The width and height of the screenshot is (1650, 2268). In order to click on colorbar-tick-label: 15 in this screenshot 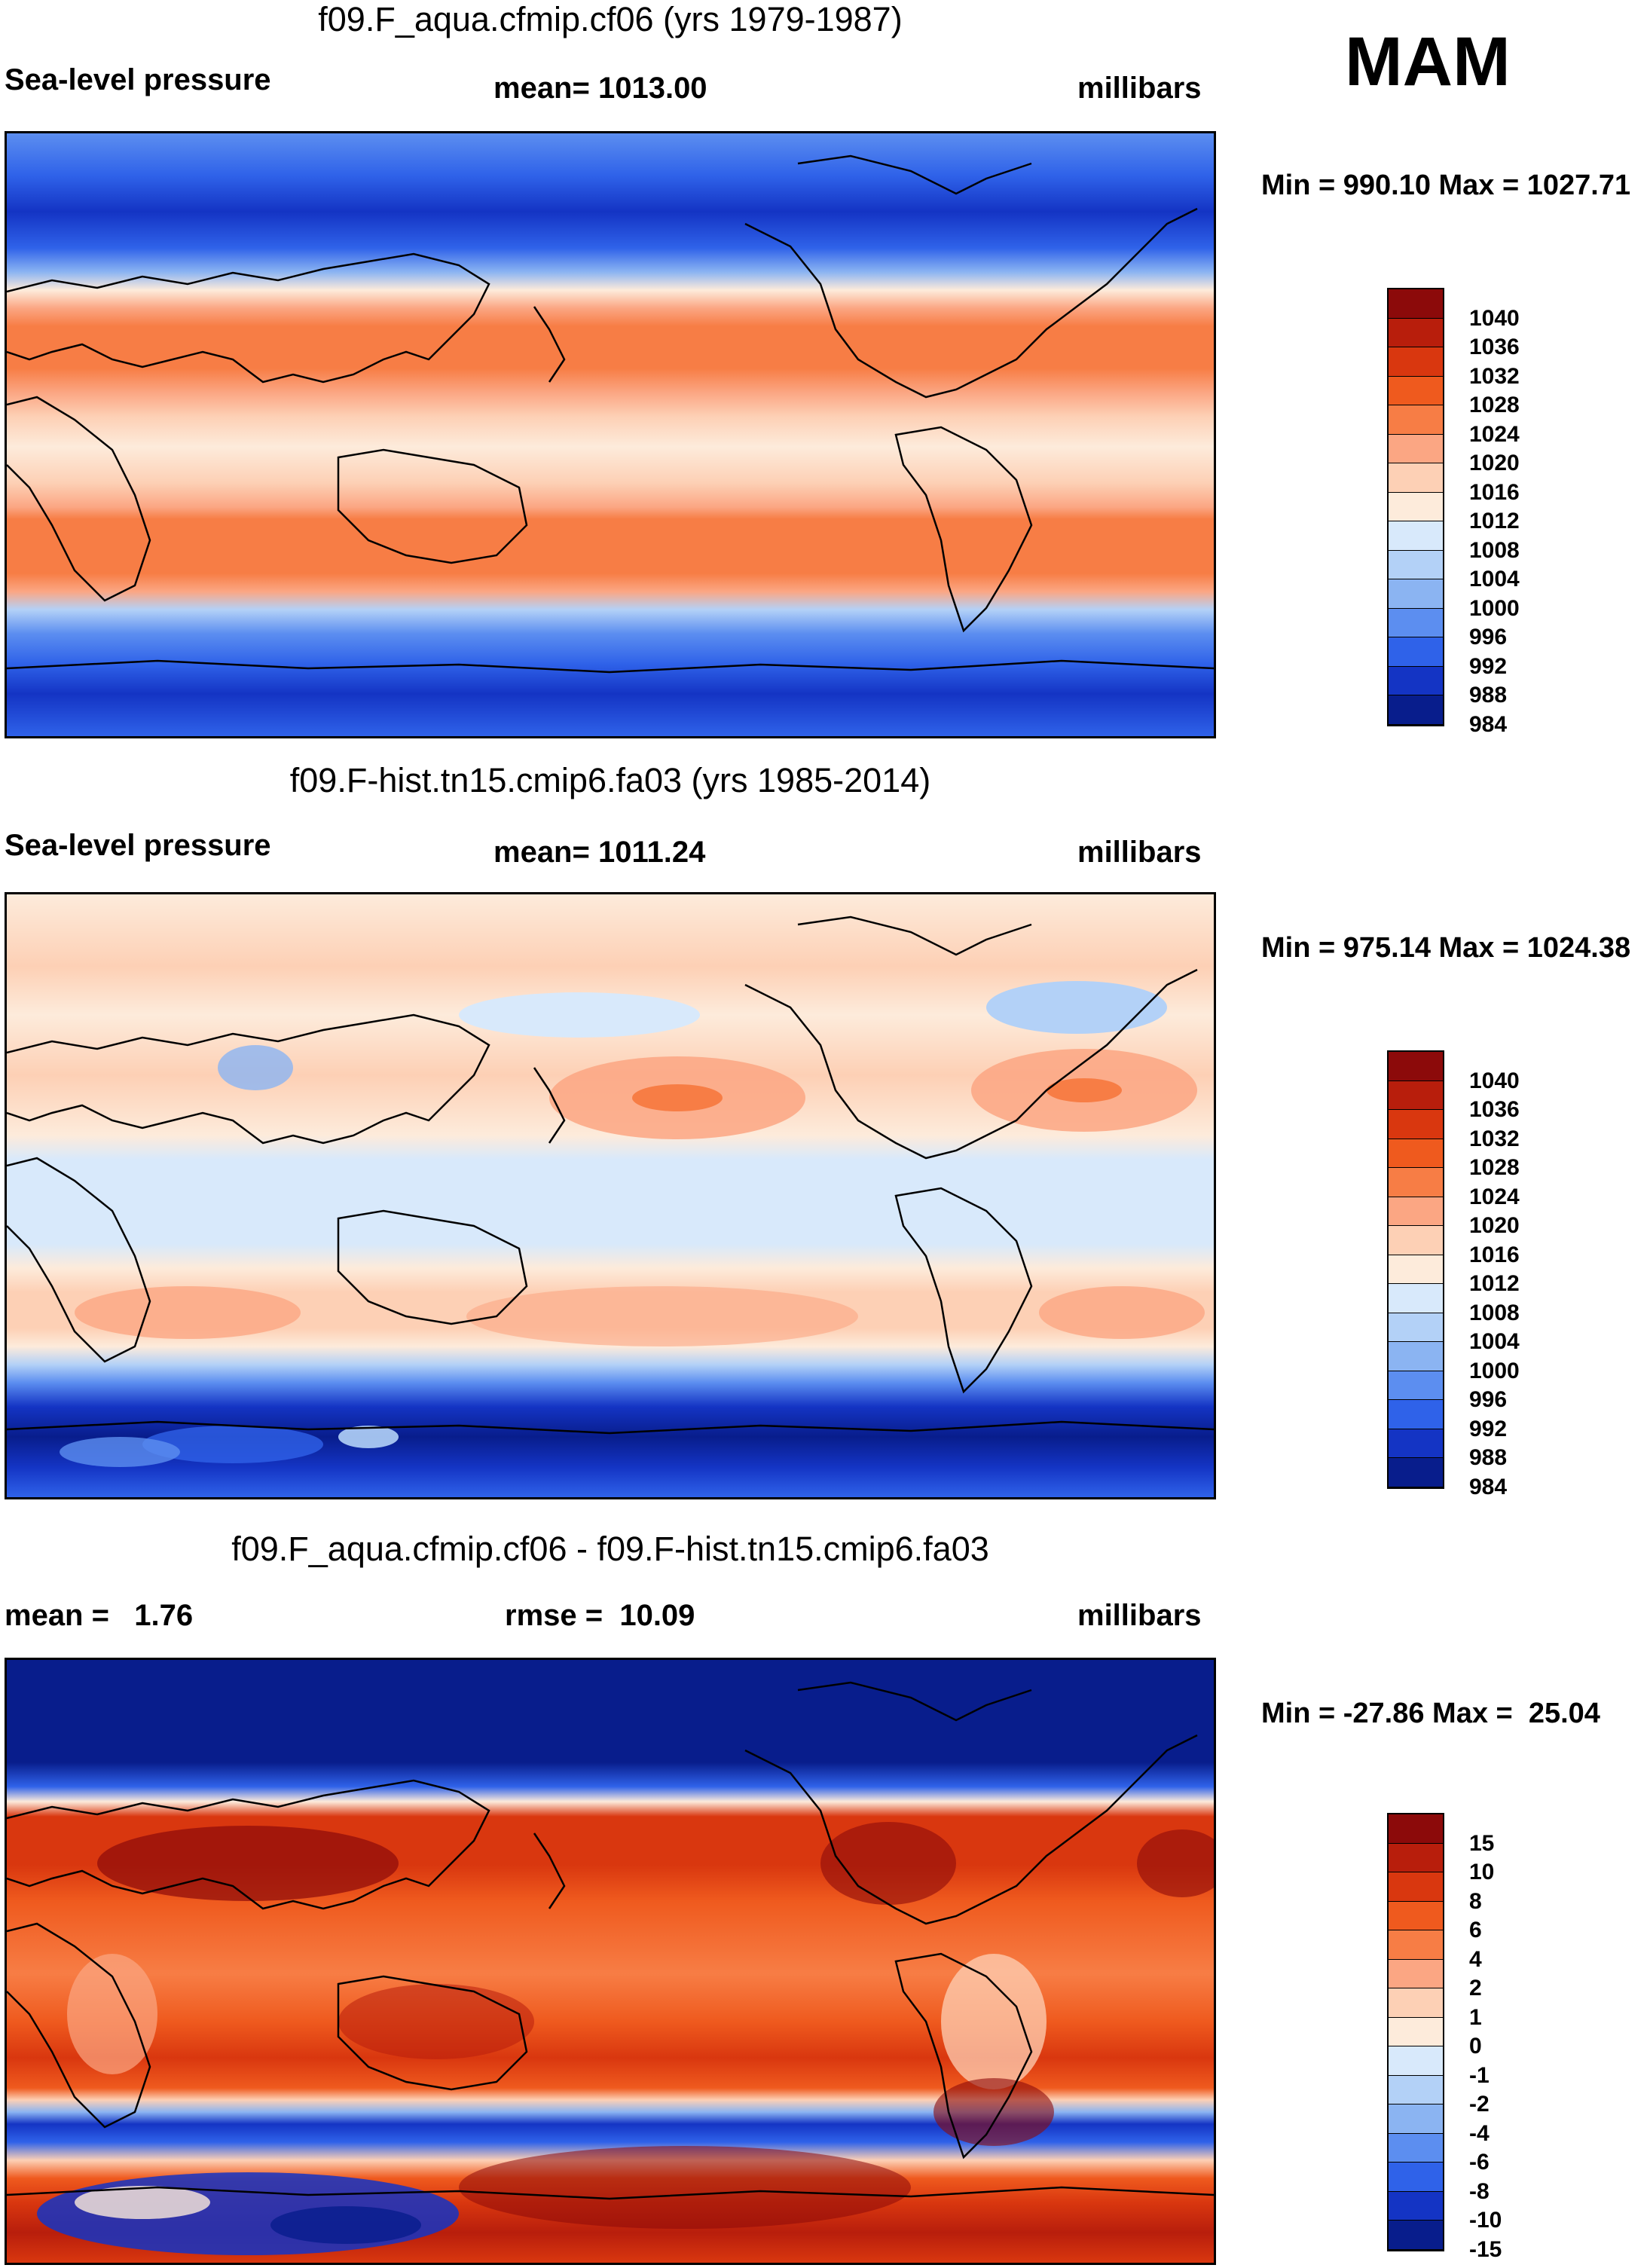, I will do `click(1482, 1843)`.